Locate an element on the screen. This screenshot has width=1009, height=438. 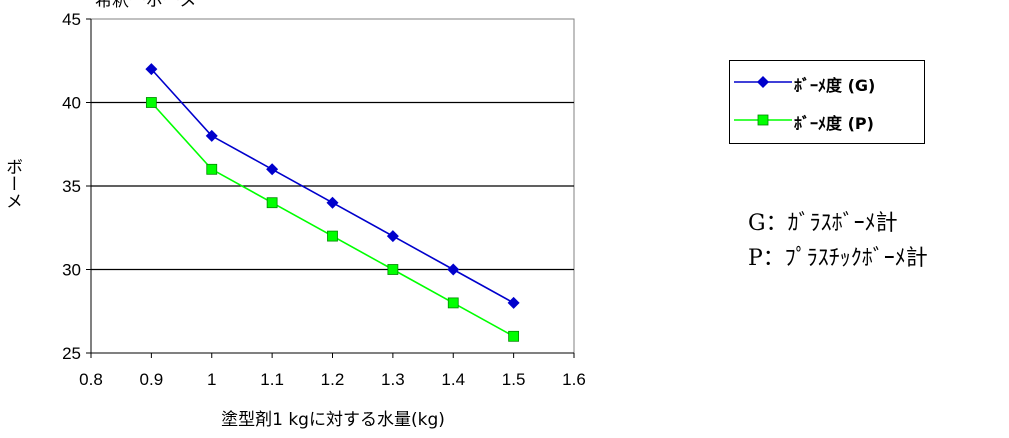
y-tick-label: 35 is located at coordinates (71, 186).